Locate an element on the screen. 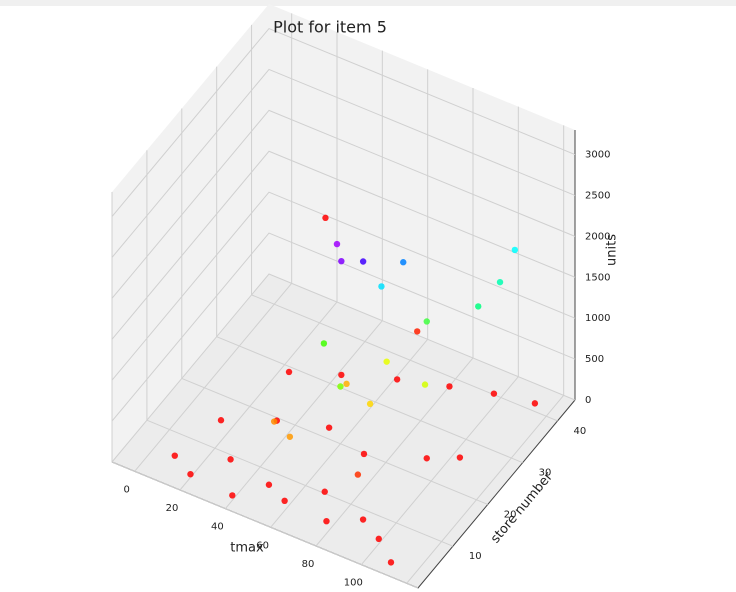  top-bar is located at coordinates (368, 3).